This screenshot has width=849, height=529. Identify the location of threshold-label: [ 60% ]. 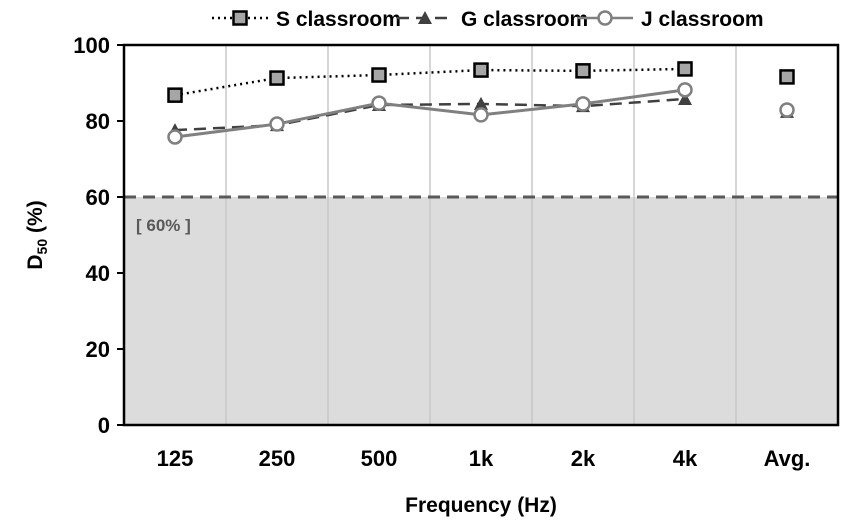
(163, 225).